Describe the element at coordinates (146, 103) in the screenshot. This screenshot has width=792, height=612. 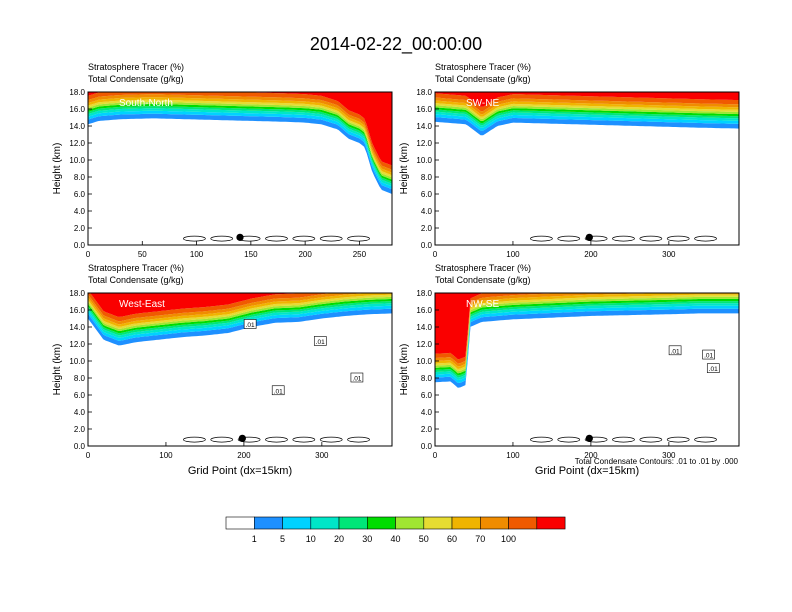
I see `panel-label: South-North` at that location.